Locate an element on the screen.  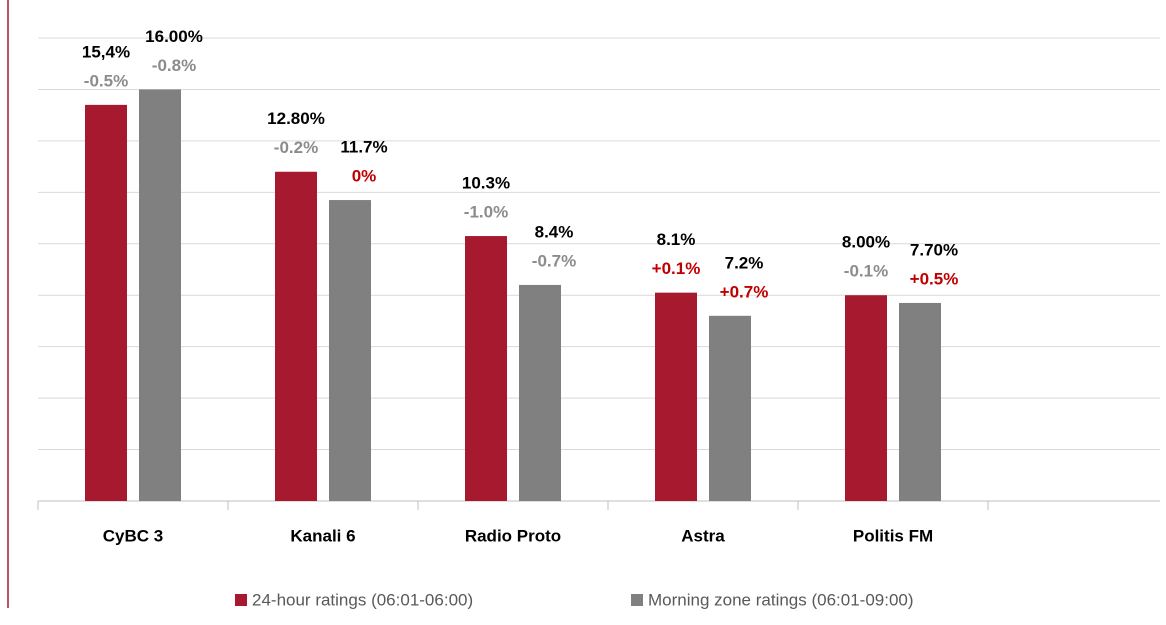
value-label: 8.4% is located at coordinates (554, 231).